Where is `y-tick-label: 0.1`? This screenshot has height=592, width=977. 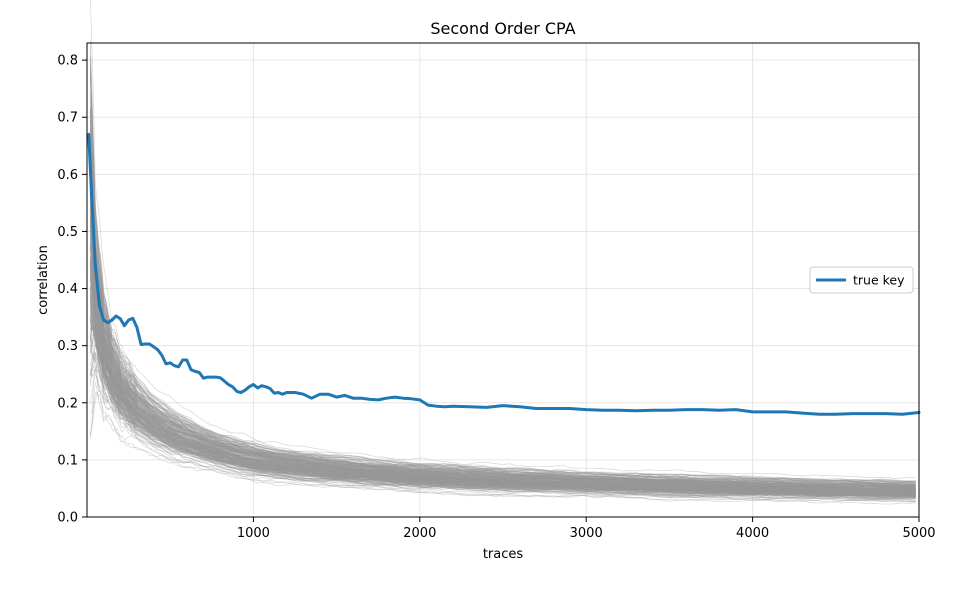
y-tick-label: 0.1 is located at coordinates (67, 460).